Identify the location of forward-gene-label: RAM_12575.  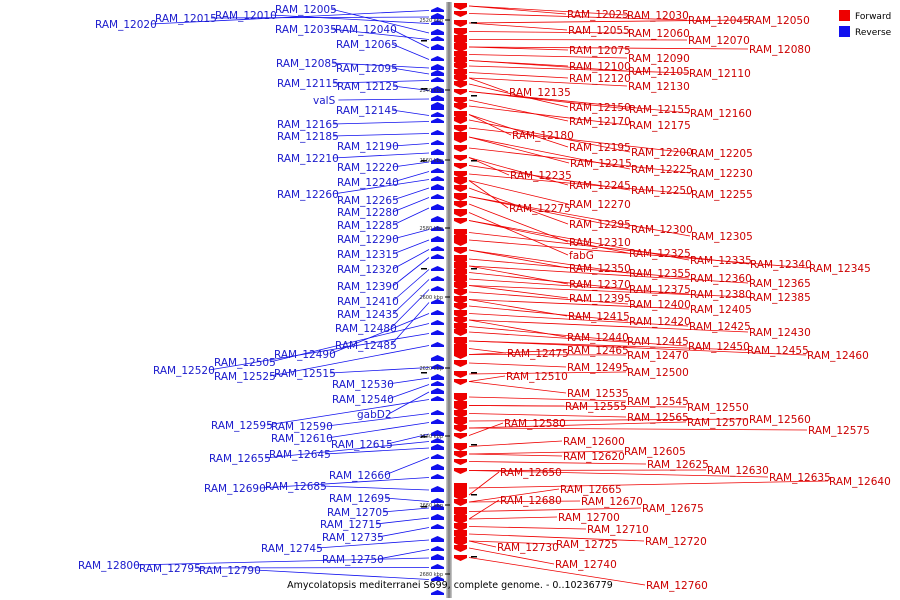
(839, 431).